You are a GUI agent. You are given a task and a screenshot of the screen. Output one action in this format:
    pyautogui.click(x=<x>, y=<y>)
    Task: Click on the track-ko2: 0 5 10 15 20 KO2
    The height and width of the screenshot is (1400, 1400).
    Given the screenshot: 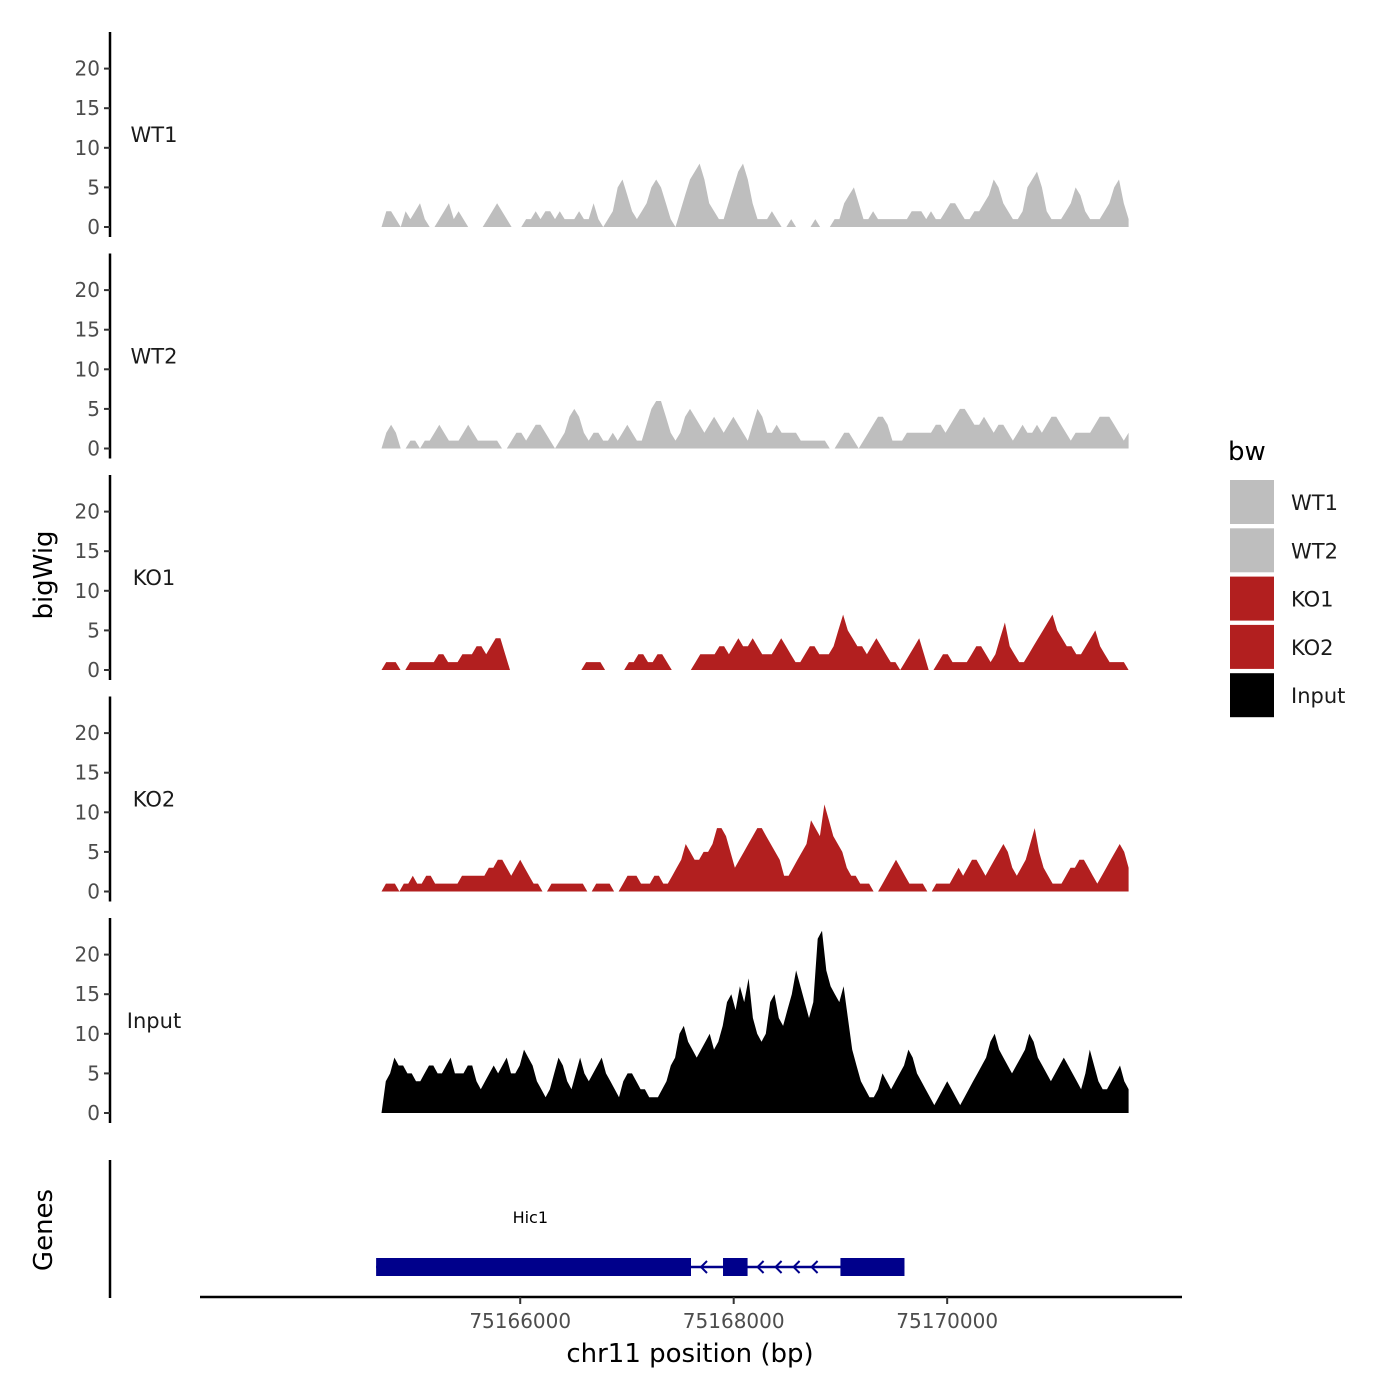 What is the action you would take?
    pyautogui.click(x=602, y=800)
    